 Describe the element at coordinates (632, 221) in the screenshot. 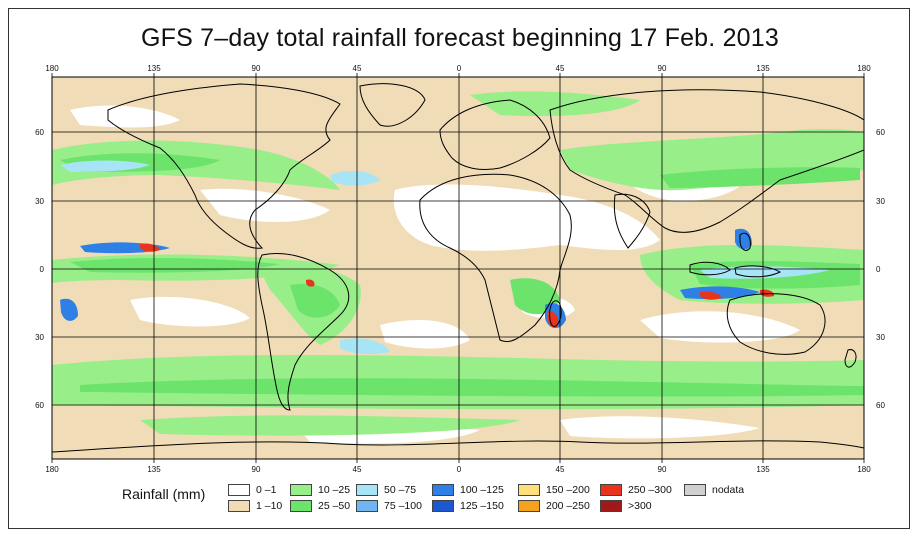

I see `india-outline` at that location.